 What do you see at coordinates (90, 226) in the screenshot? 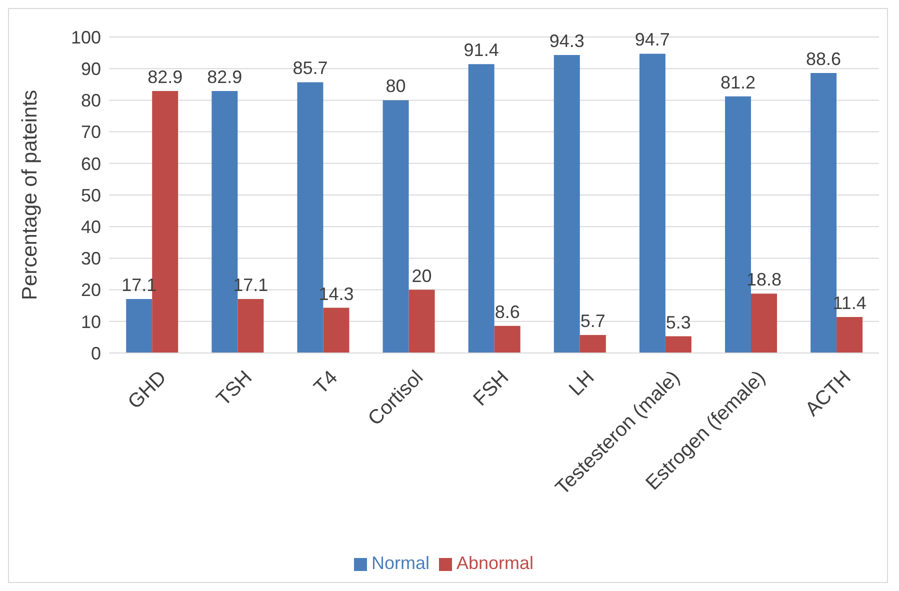
I see `y-tick-label: 40` at bounding box center [90, 226].